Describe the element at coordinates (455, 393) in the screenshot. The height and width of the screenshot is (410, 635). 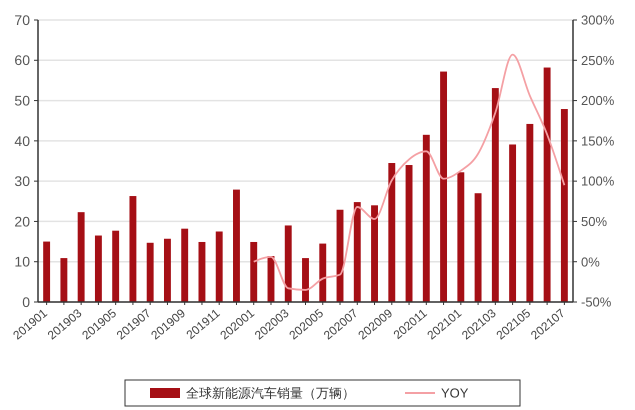
I see `legend-label: YOY` at that location.